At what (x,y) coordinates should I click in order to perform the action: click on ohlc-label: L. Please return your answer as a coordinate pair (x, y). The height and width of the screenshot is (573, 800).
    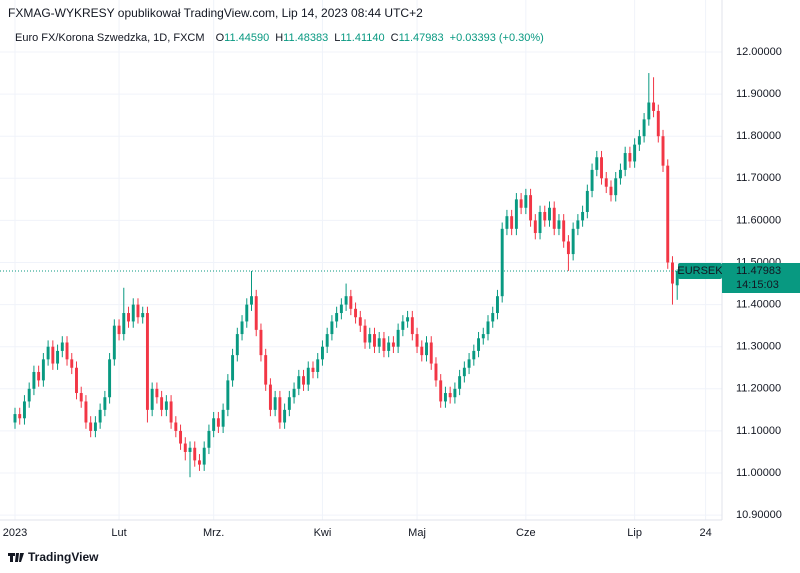
    Looking at the image, I should click on (337, 38).